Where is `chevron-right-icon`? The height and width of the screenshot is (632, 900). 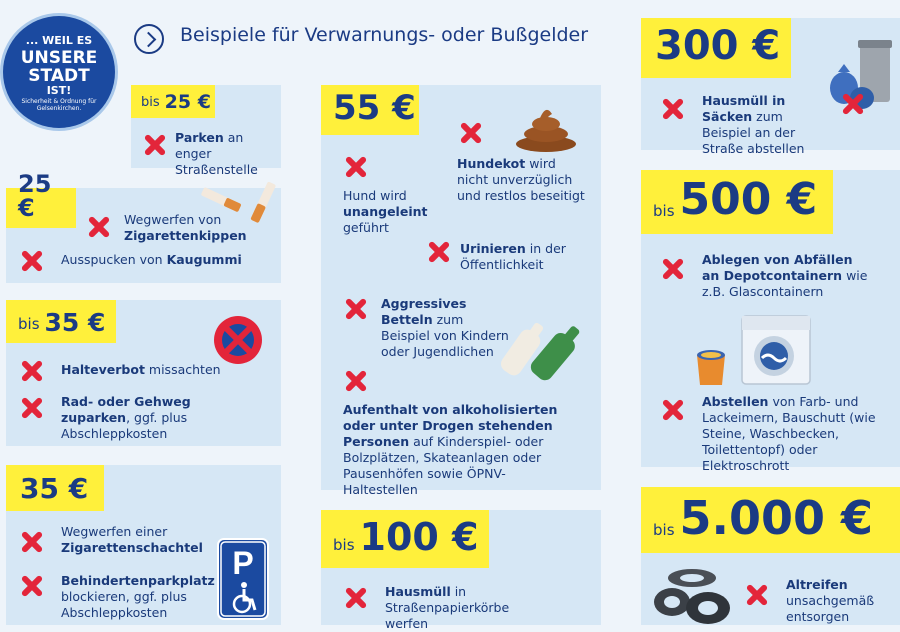 chevron-right-icon is located at coordinates (149, 39).